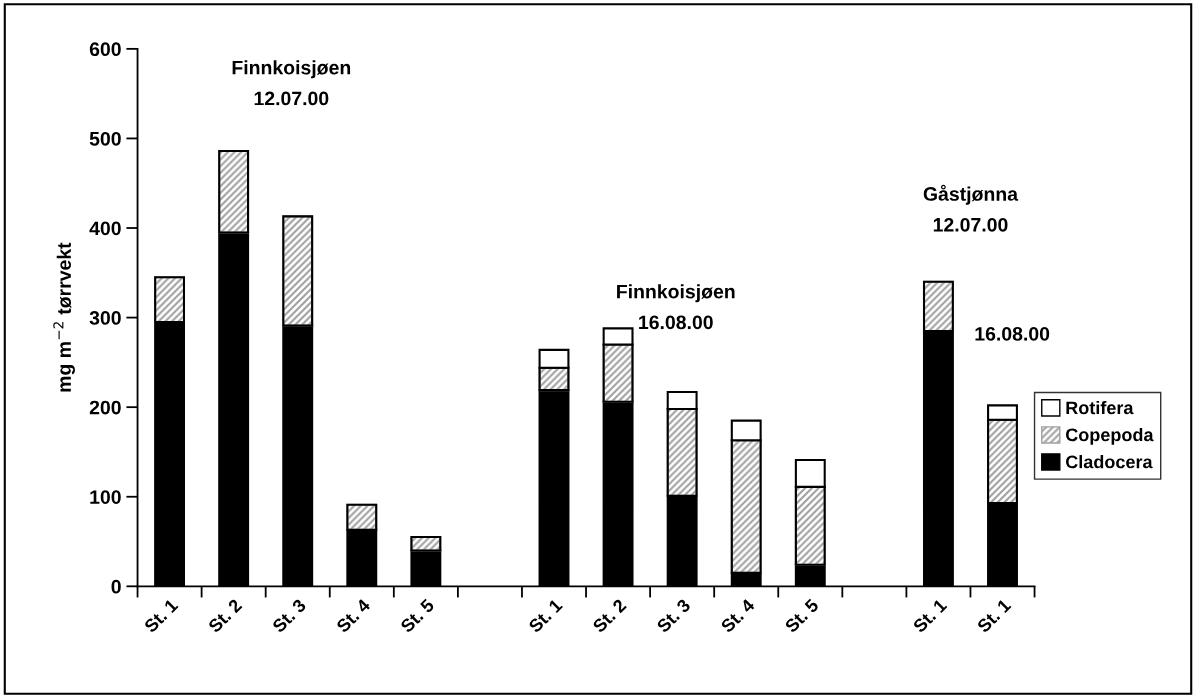 This screenshot has height=698, width=1196. What do you see at coordinates (1109, 462) in the screenshot?
I see `legend-label: Cladocera` at bounding box center [1109, 462].